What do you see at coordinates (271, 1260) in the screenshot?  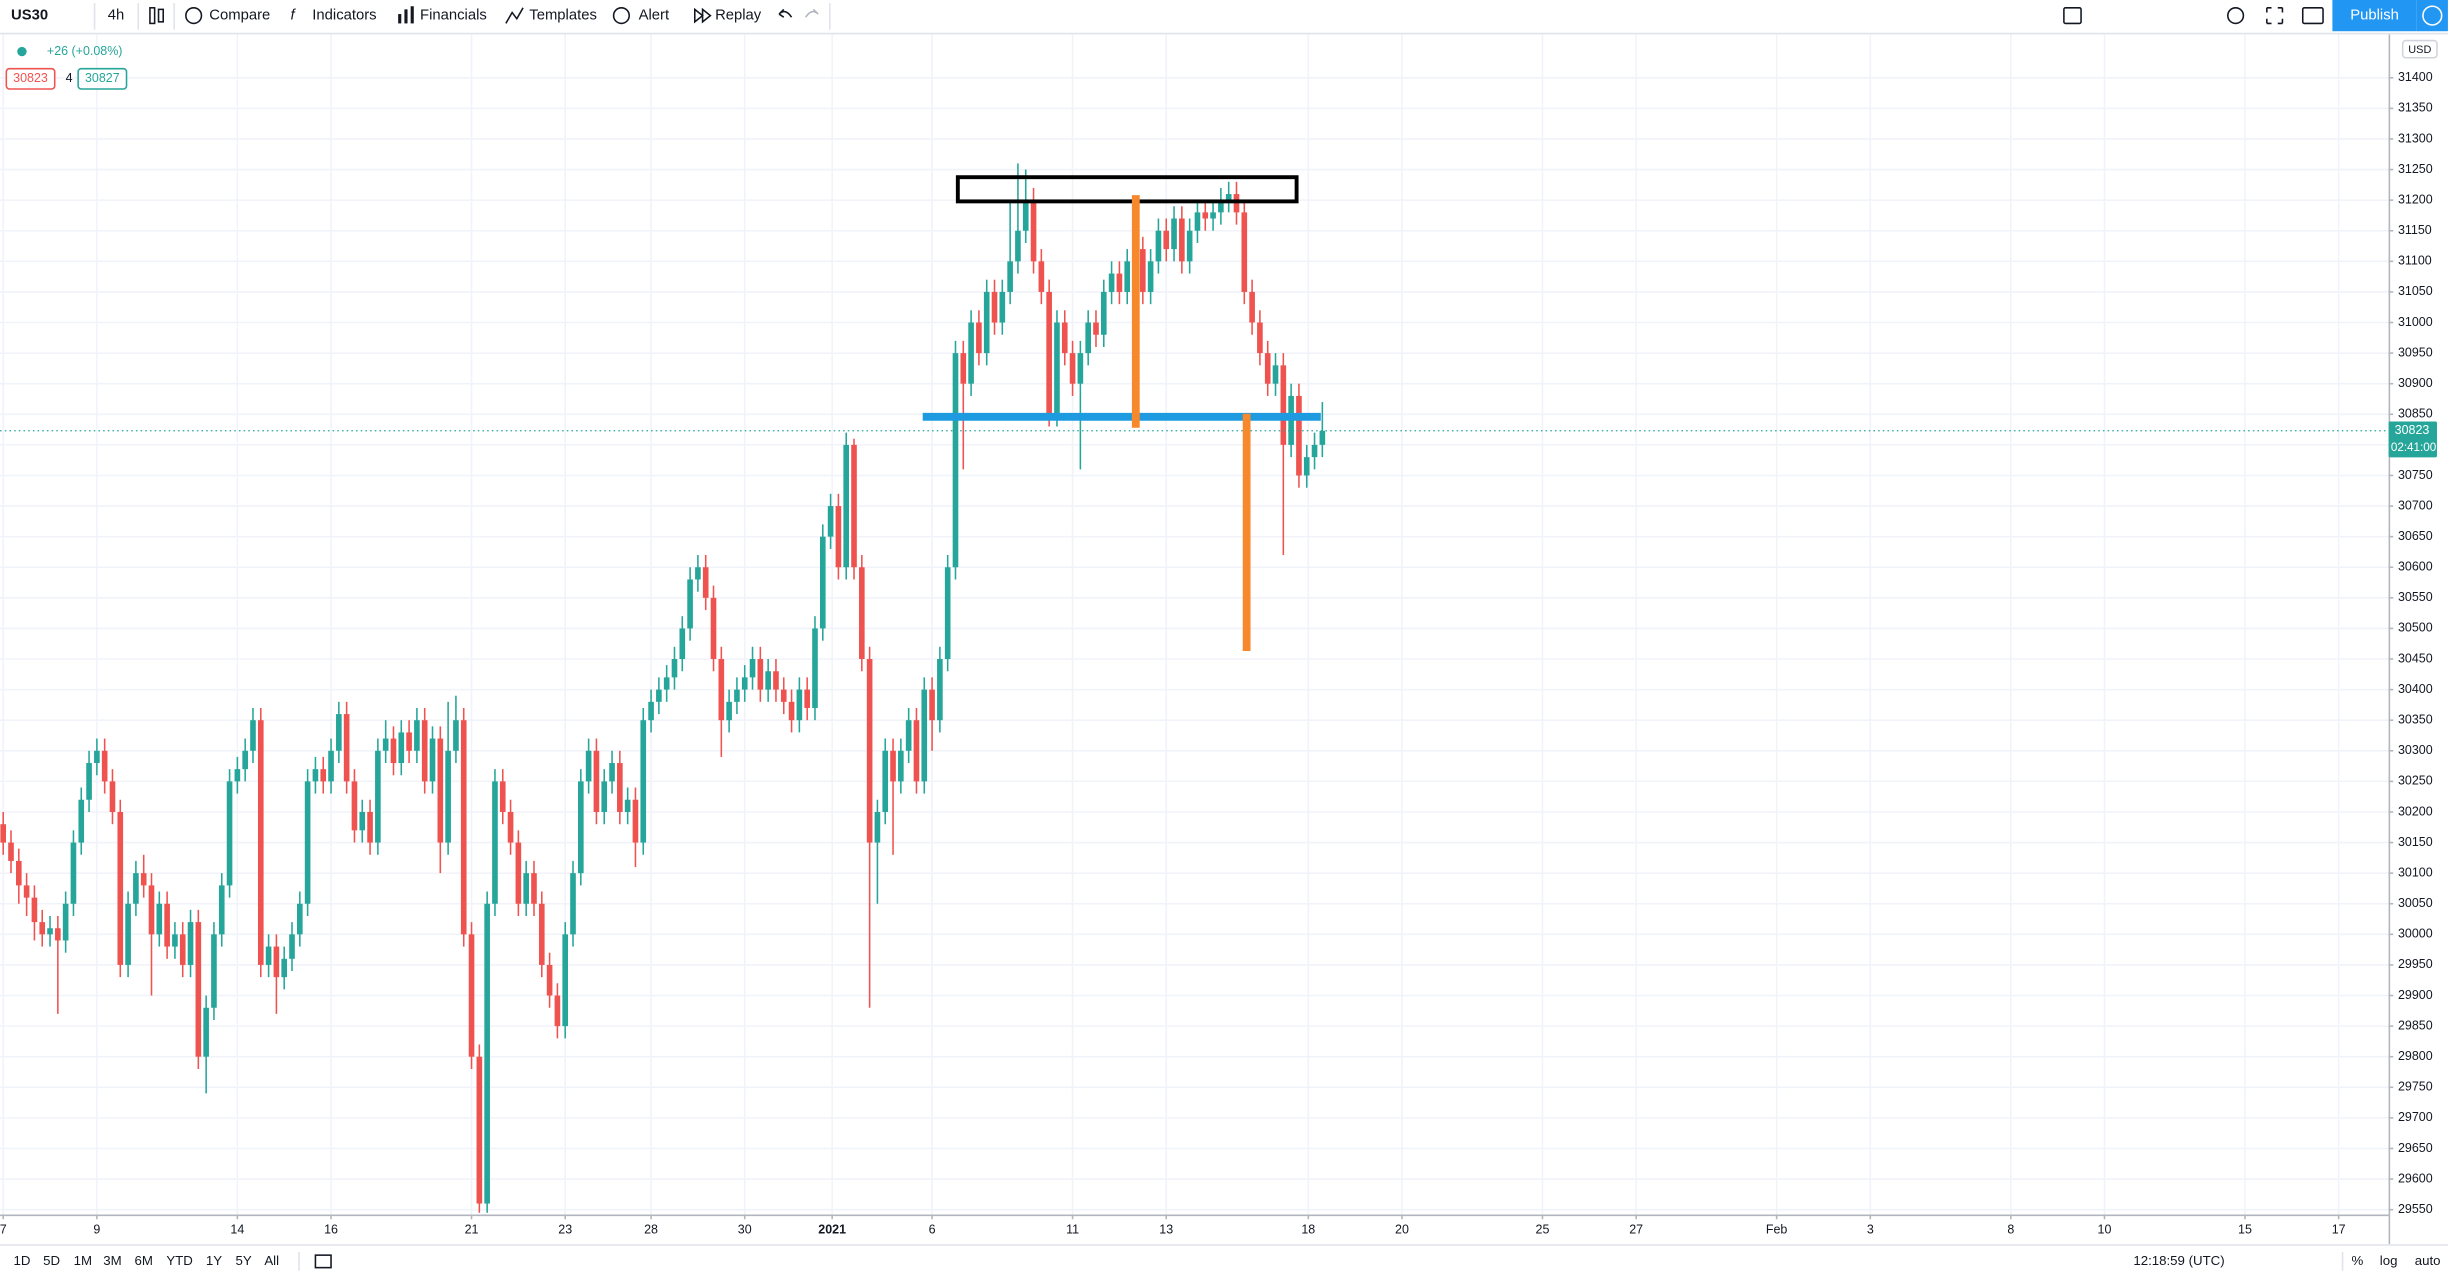 I see `range-button: All` at bounding box center [271, 1260].